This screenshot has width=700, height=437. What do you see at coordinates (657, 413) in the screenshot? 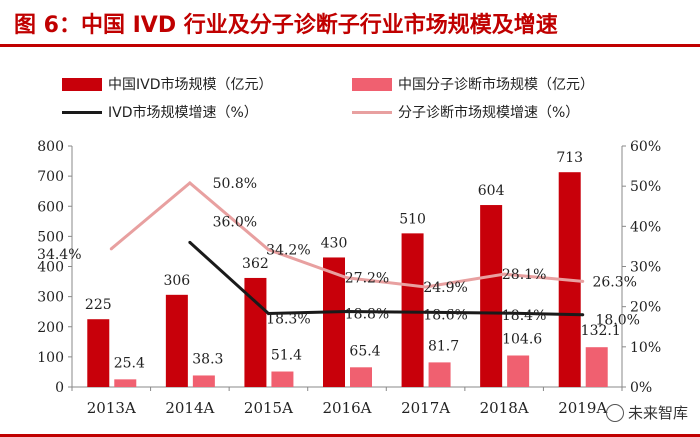
I see `watermark-text: 未来智库` at bounding box center [657, 413].